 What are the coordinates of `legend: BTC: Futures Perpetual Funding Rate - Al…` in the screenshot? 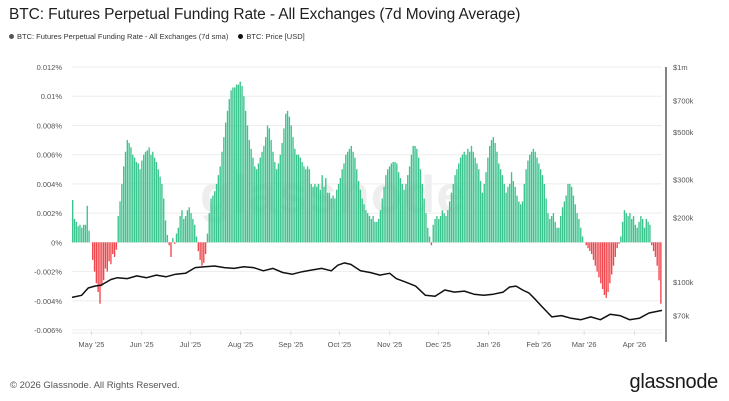 It's located at (157, 36).